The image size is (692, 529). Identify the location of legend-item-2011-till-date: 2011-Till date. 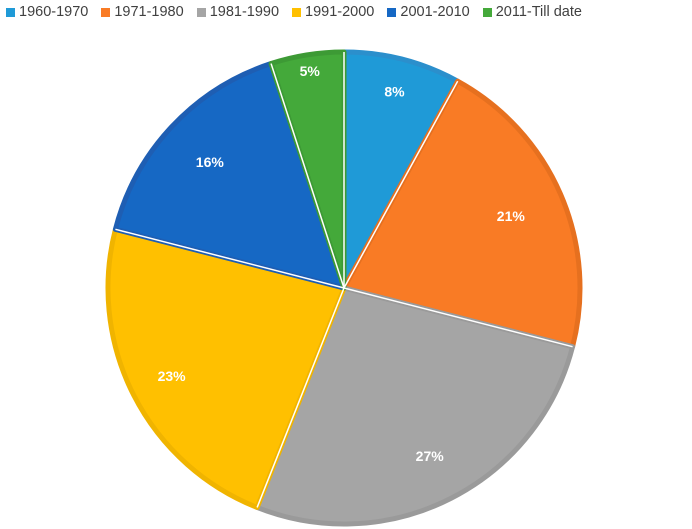
(532, 12).